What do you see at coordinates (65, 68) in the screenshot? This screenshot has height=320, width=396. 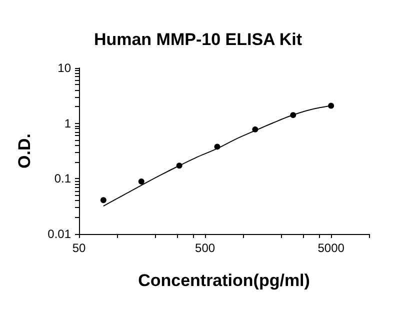 I see `y-tick-label: 10` at bounding box center [65, 68].